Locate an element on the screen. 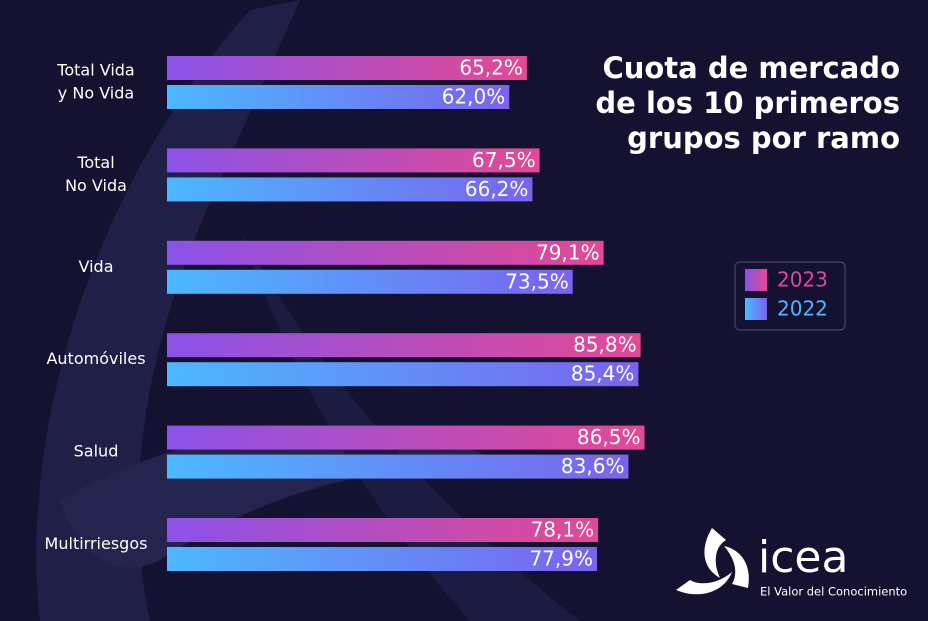 The image size is (928, 621). value-label: 86,5% is located at coordinates (609, 437).